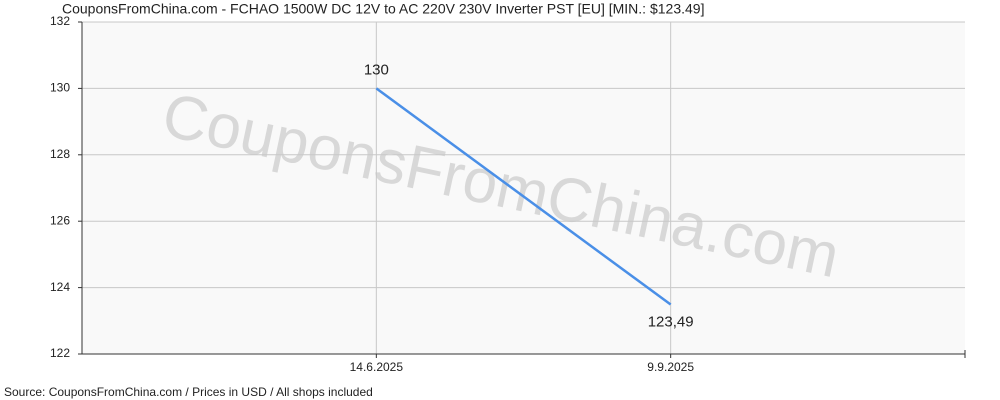  What do you see at coordinates (60, 88) in the screenshot?
I see `y-tick-label: 130` at bounding box center [60, 88].